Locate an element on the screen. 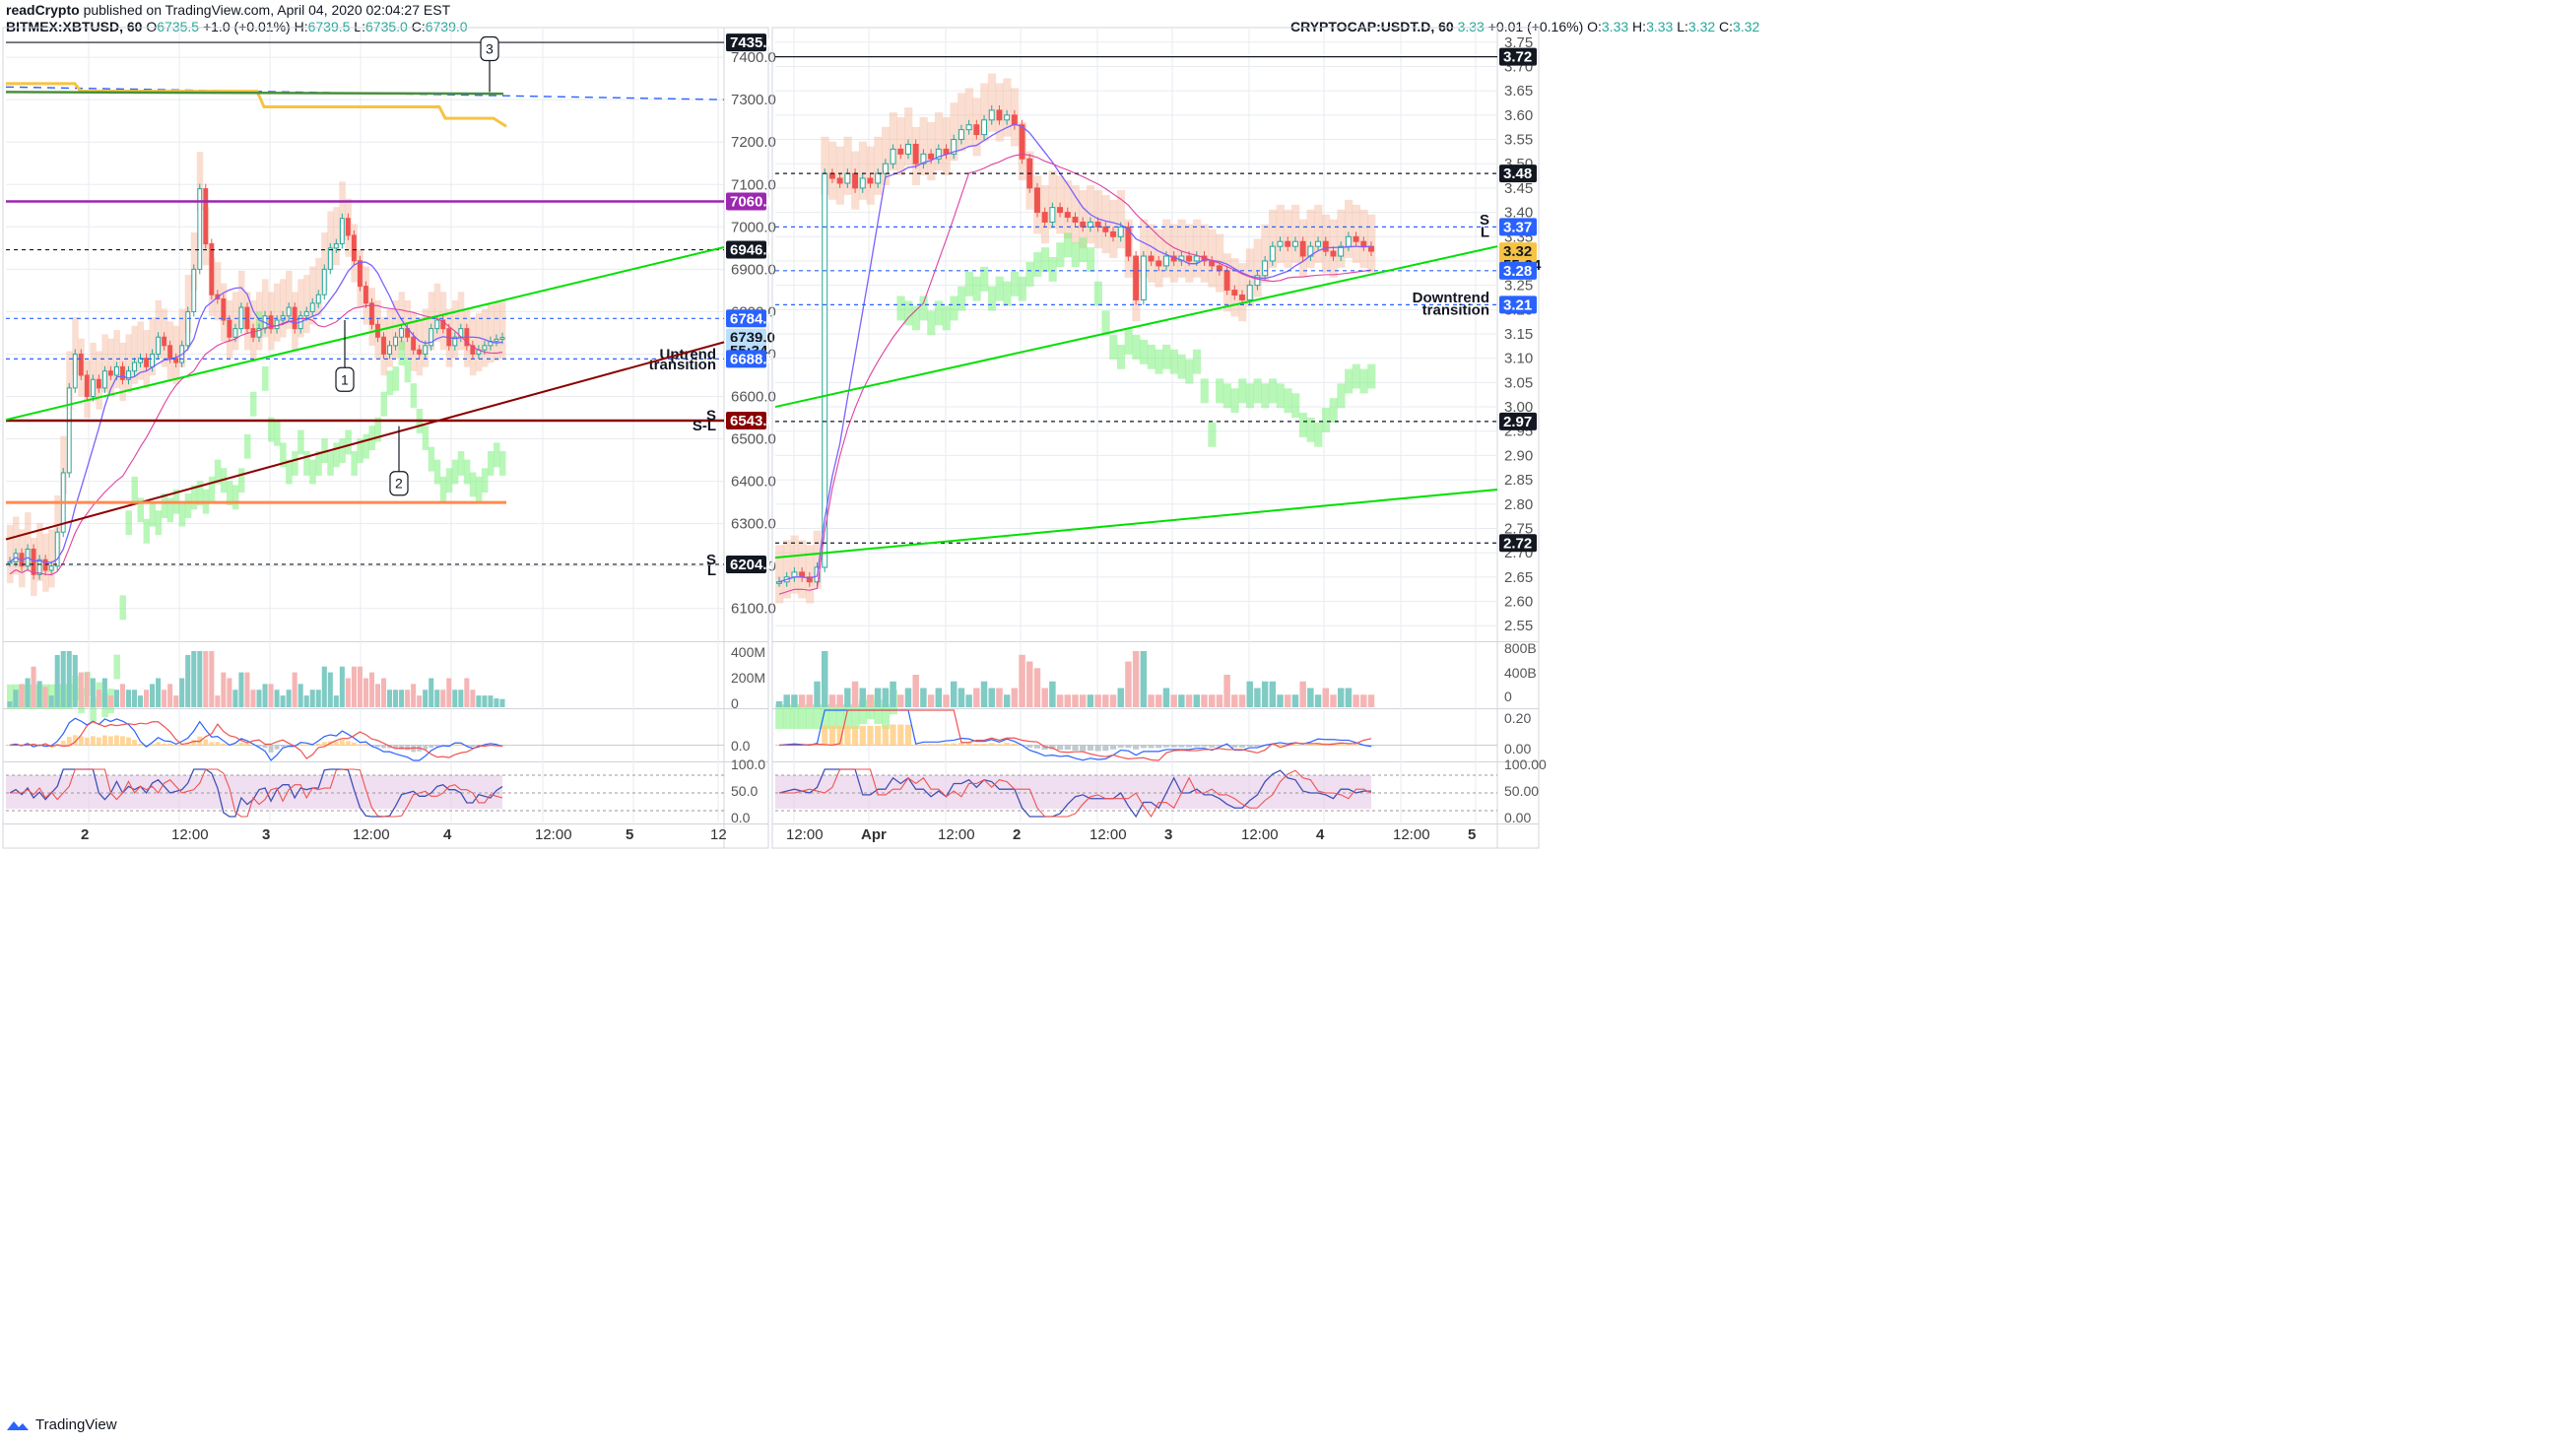 The image size is (2576, 1446). price-label-box is located at coordinates (1518, 251).